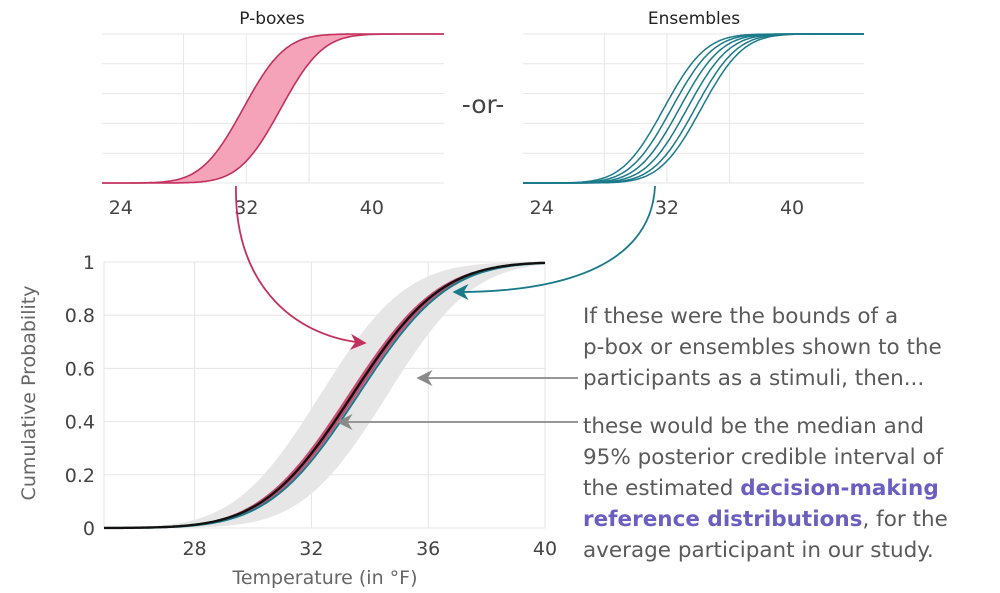 This screenshot has width=1000, height=593. What do you see at coordinates (758, 550) in the screenshot?
I see `annotation-line: average participant in our study.` at bounding box center [758, 550].